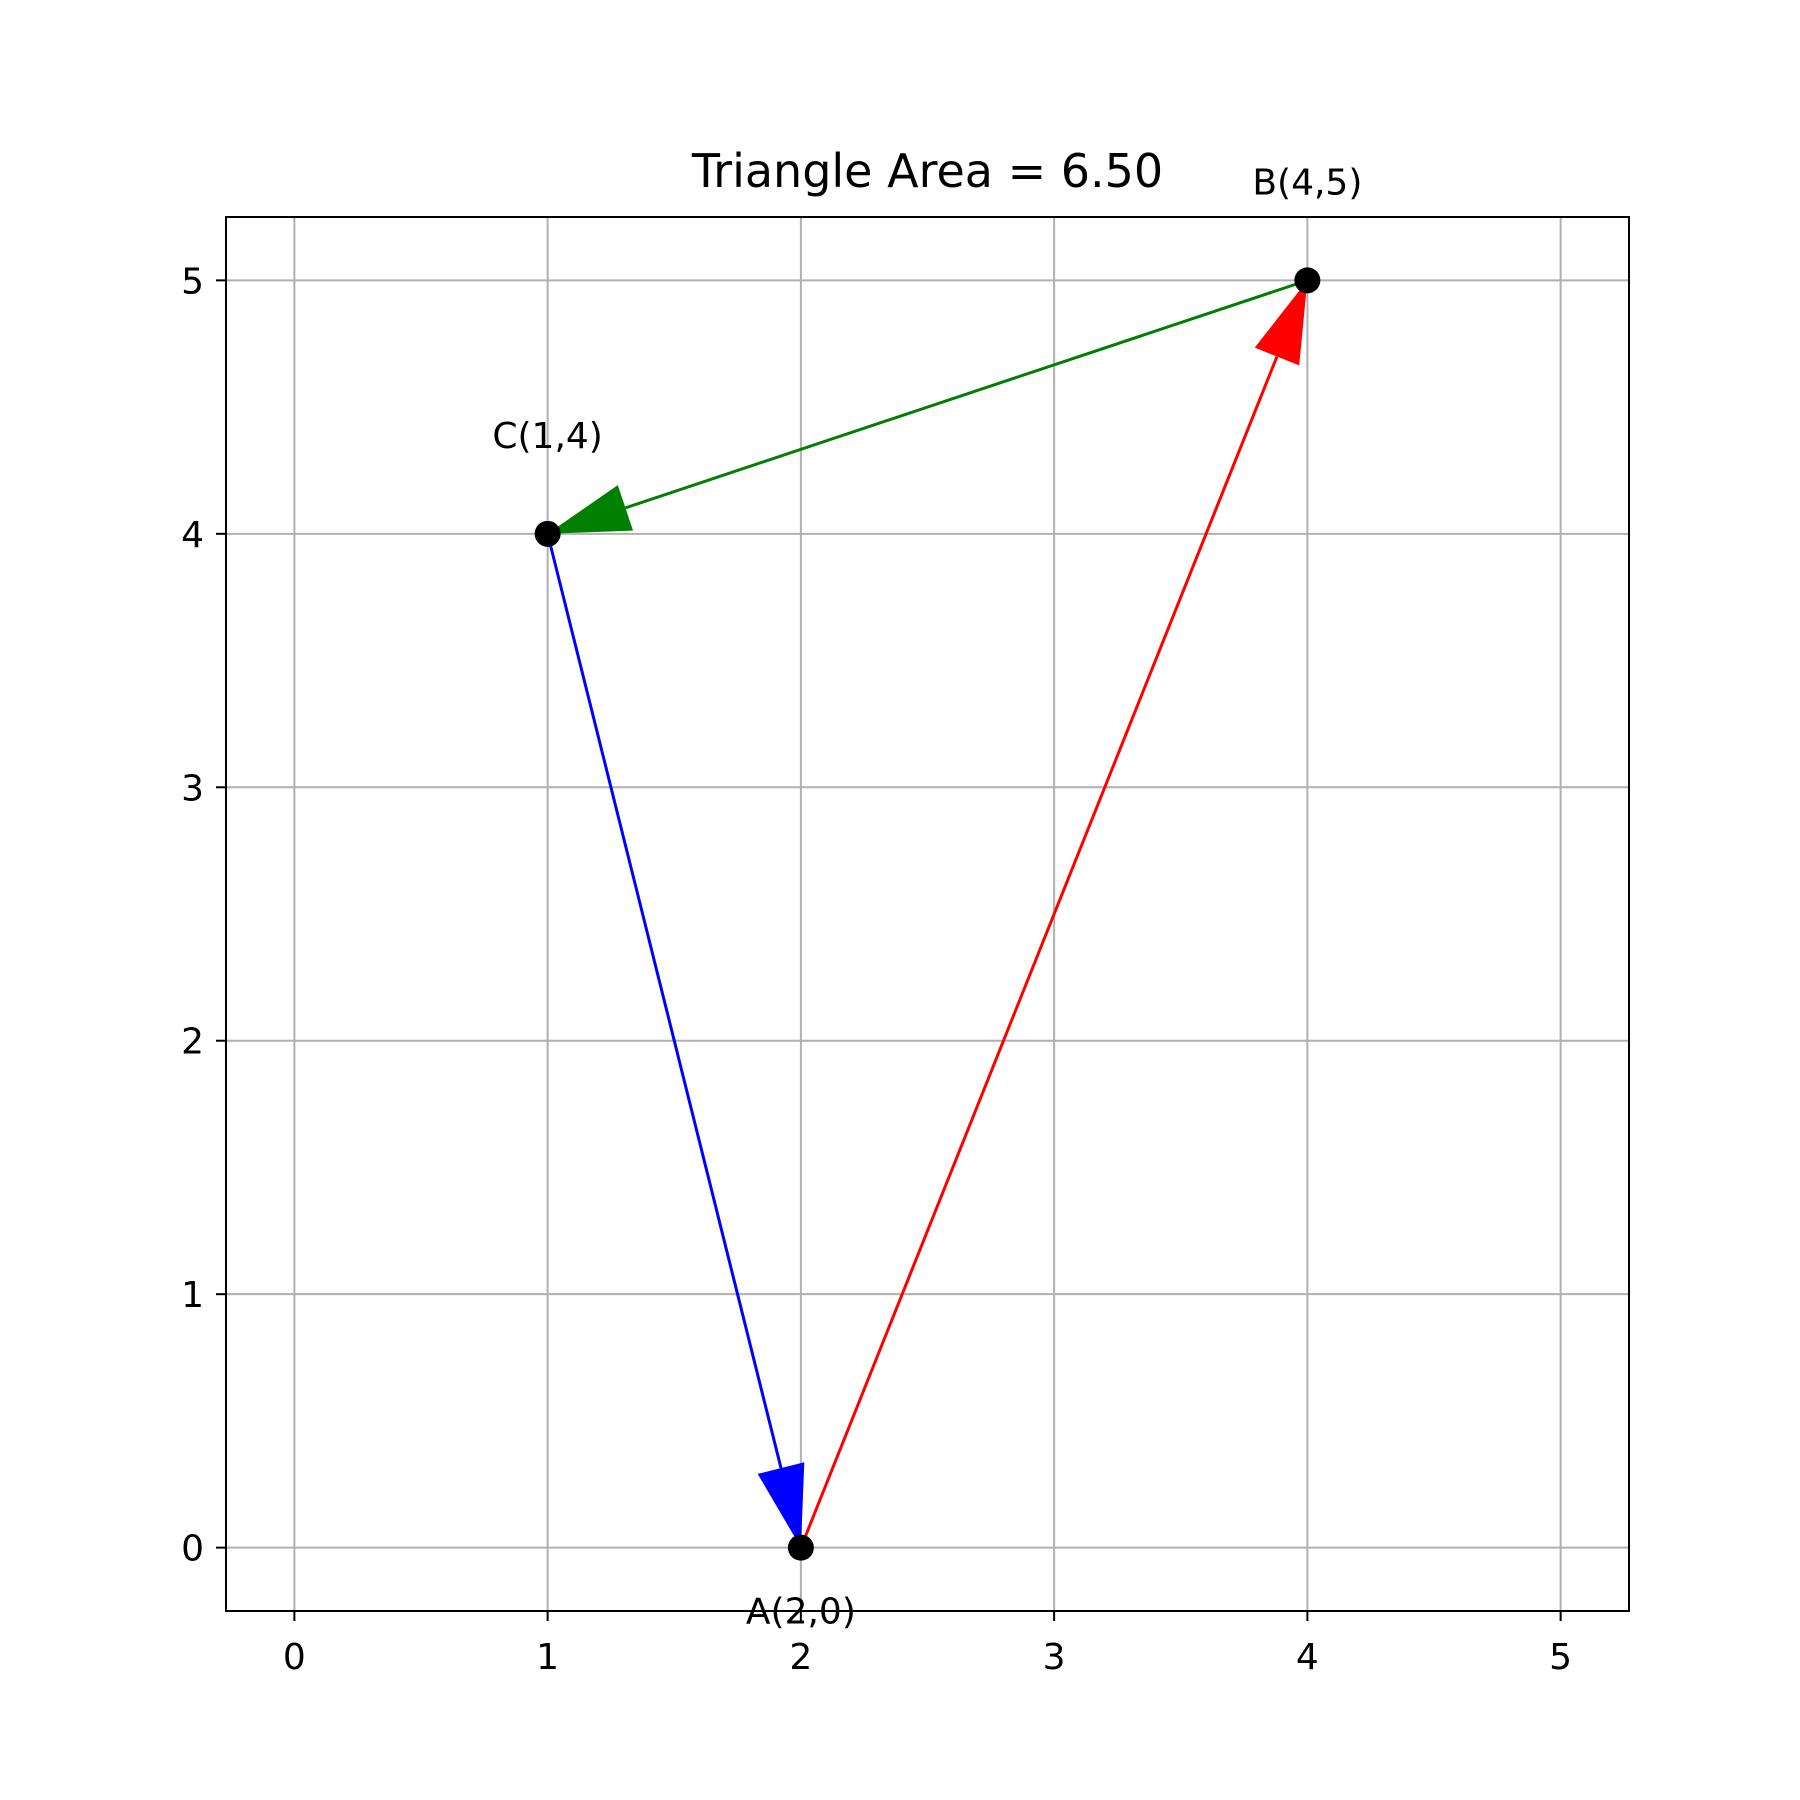 Image resolution: width=1800 pixels, height=1800 pixels. Describe the element at coordinates (664, 1001) in the screenshot. I see `vector-c-to-a-line` at that location.